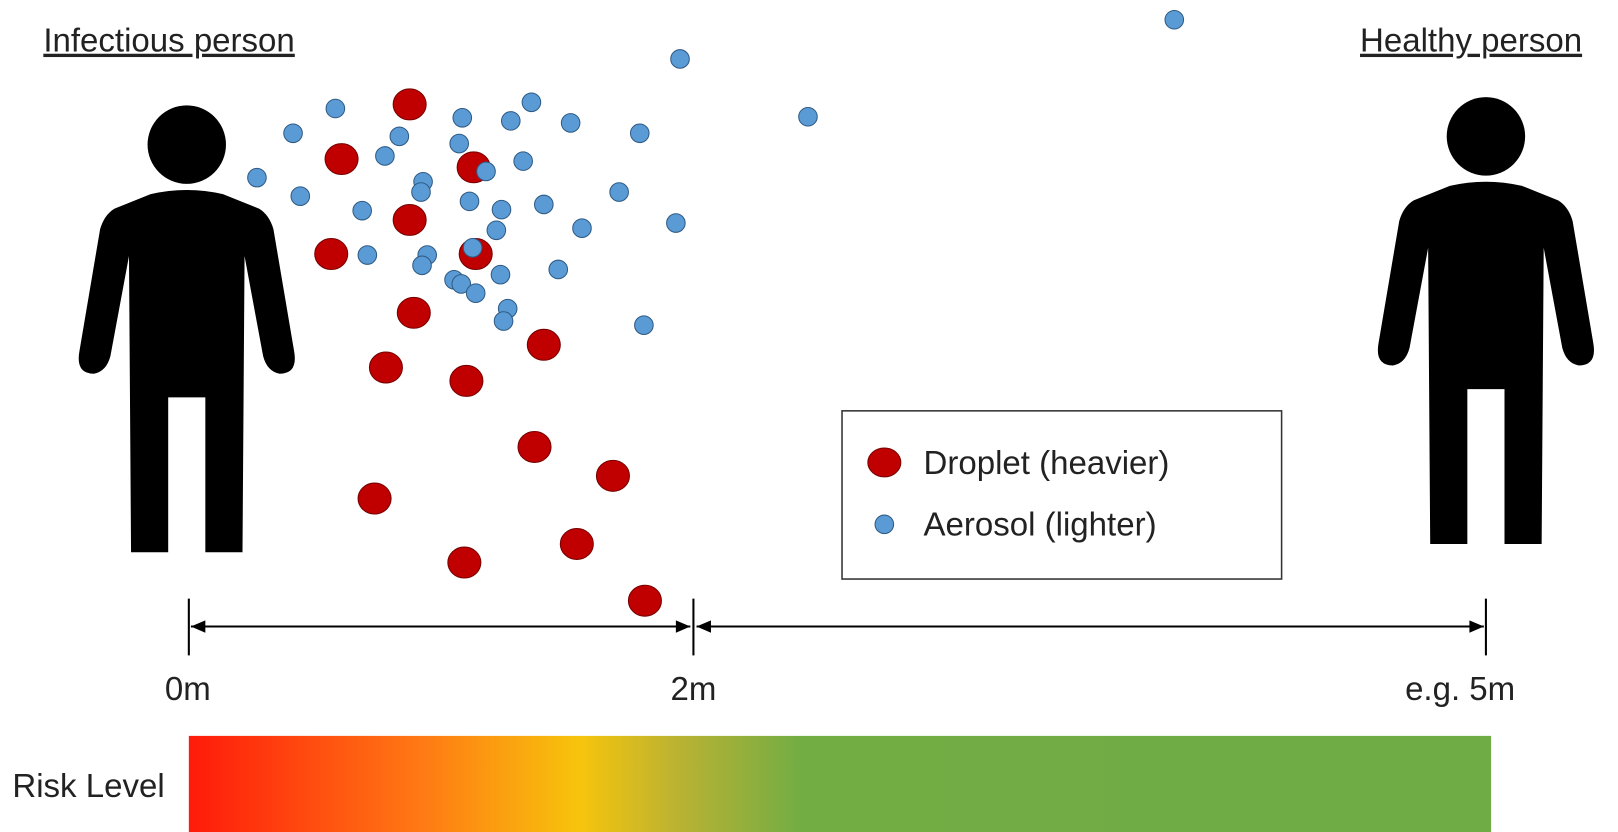  What do you see at coordinates (1040, 524) in the screenshot?
I see `legend-aerosol-label: Aerosol (lighter)` at bounding box center [1040, 524].